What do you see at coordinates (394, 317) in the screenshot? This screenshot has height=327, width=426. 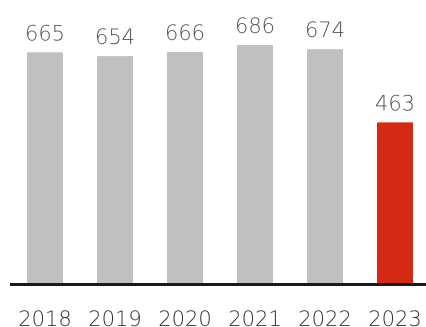 I see `x-tick-label-2023: 2023` at bounding box center [394, 317].